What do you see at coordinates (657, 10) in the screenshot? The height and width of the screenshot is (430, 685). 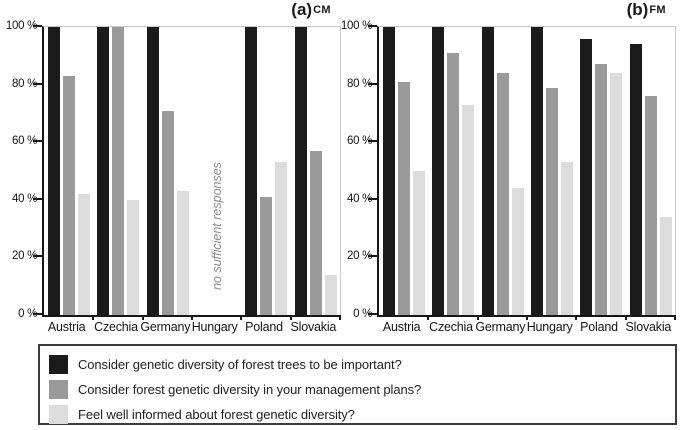 I see `panel-tag: FM` at bounding box center [657, 10].